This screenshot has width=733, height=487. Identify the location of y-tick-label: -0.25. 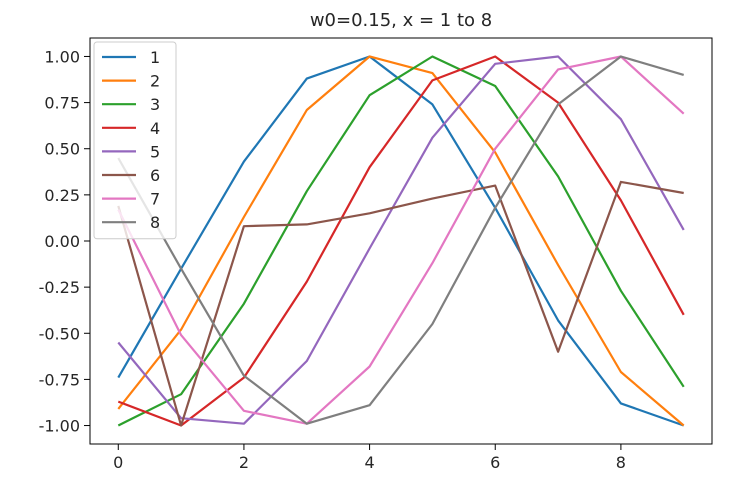
(59, 287).